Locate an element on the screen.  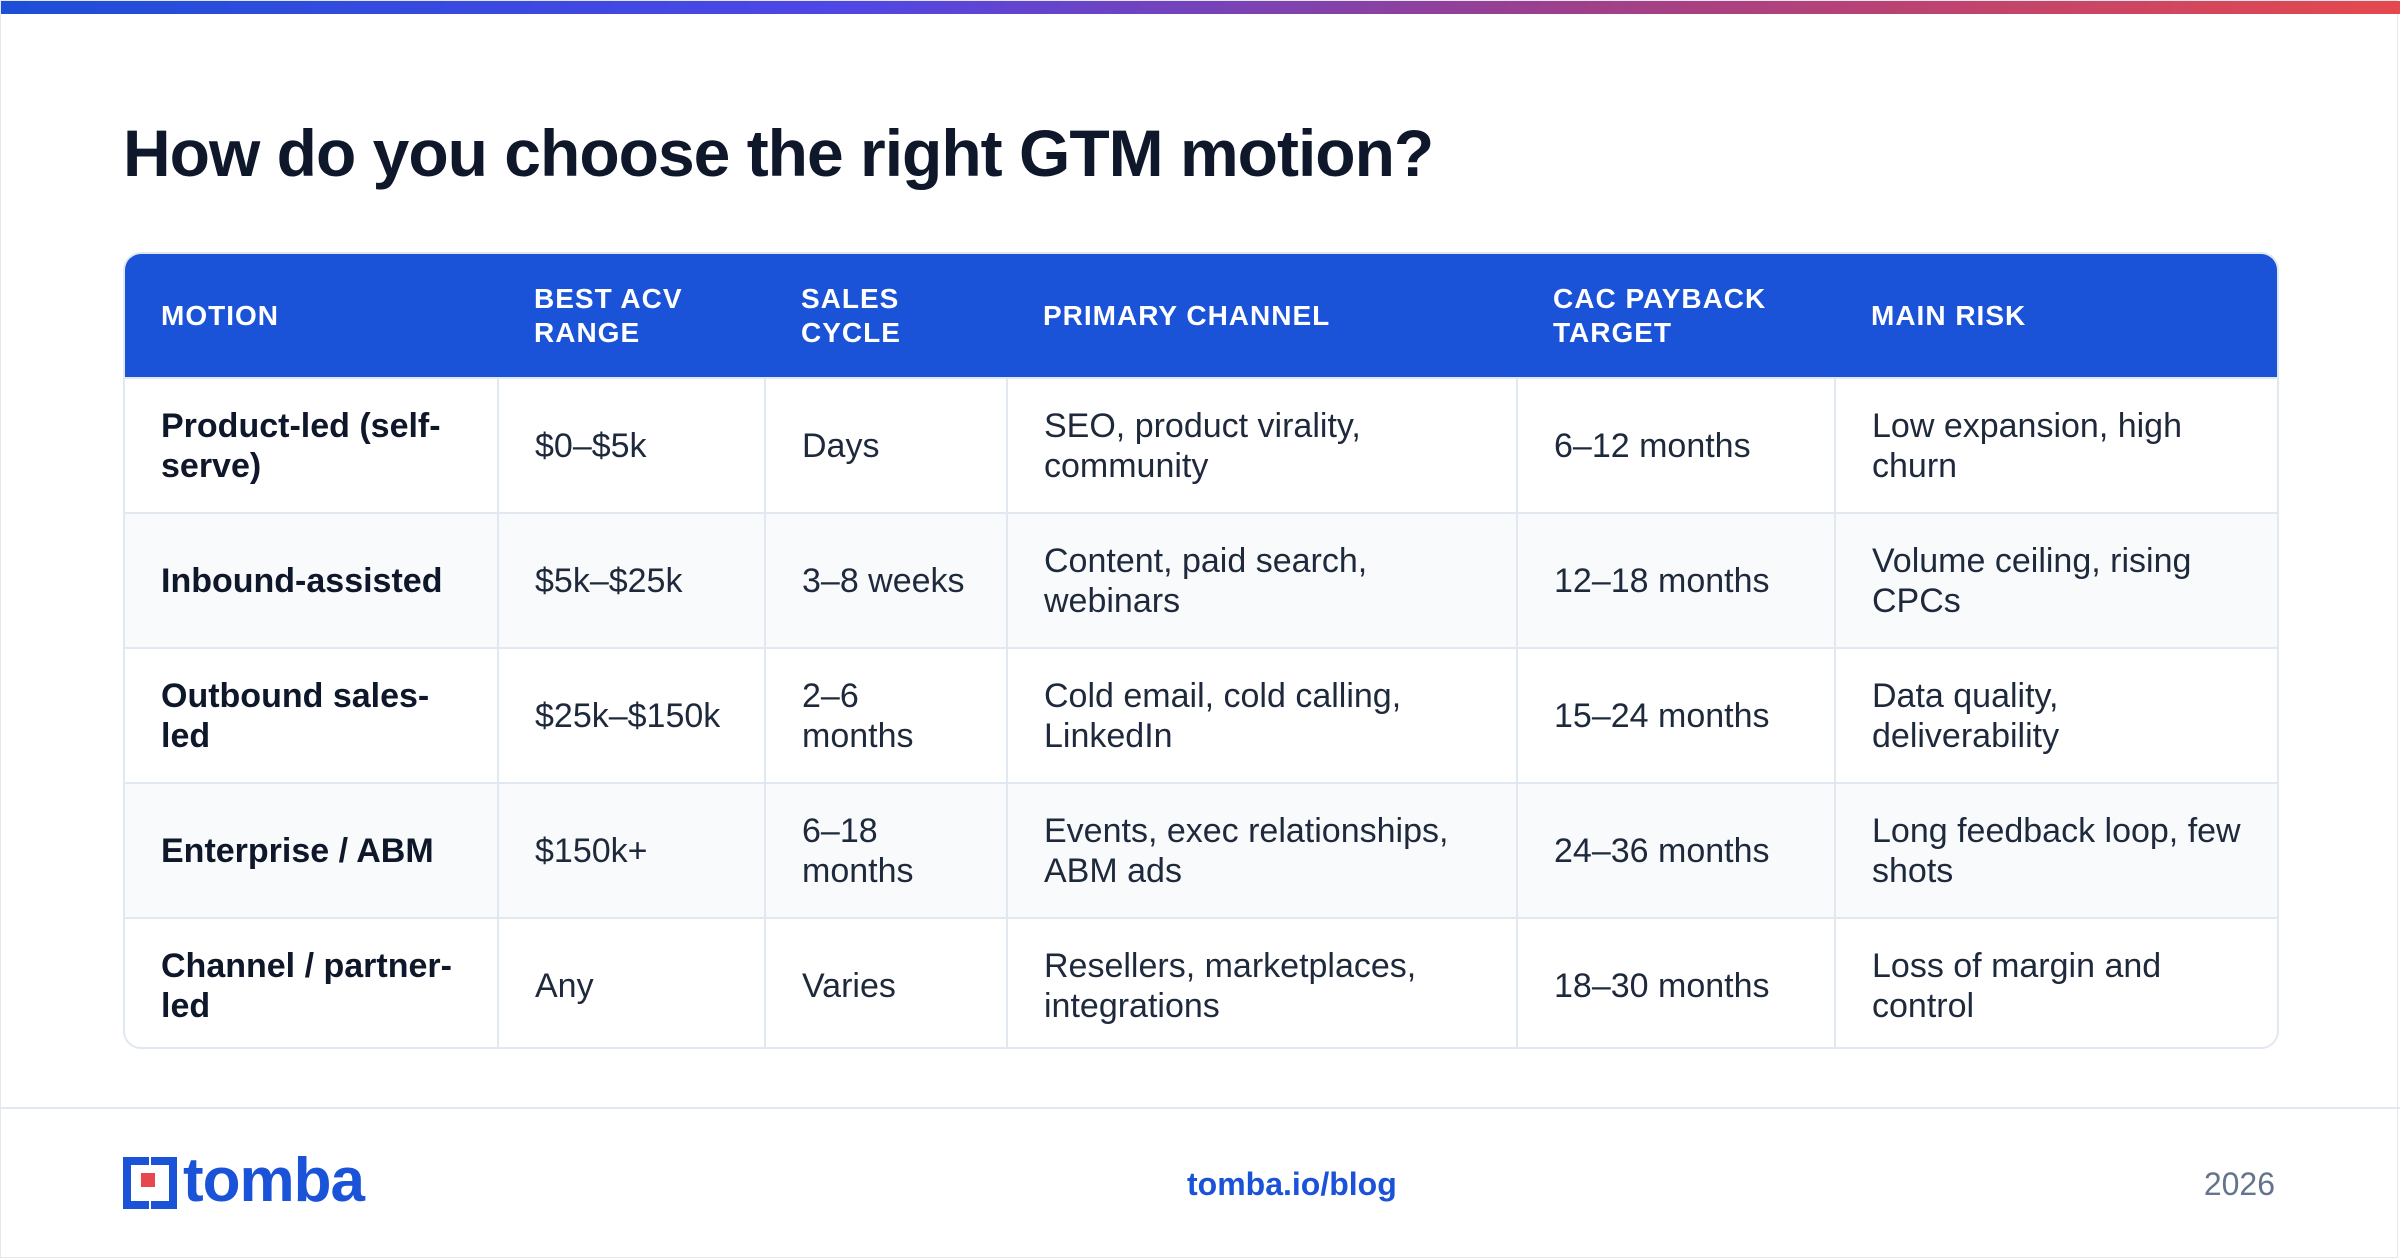
brand-logo: tomba is located at coordinates (244, 1180).